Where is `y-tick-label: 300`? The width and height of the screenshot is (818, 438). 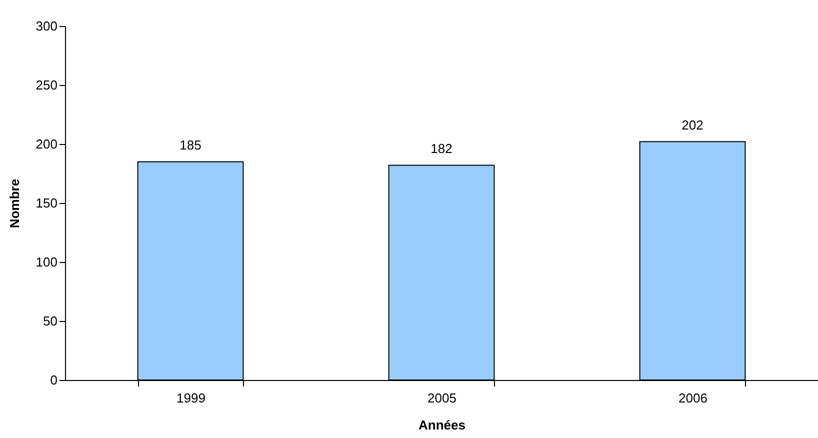 y-tick-label: 300 is located at coordinates (47, 26).